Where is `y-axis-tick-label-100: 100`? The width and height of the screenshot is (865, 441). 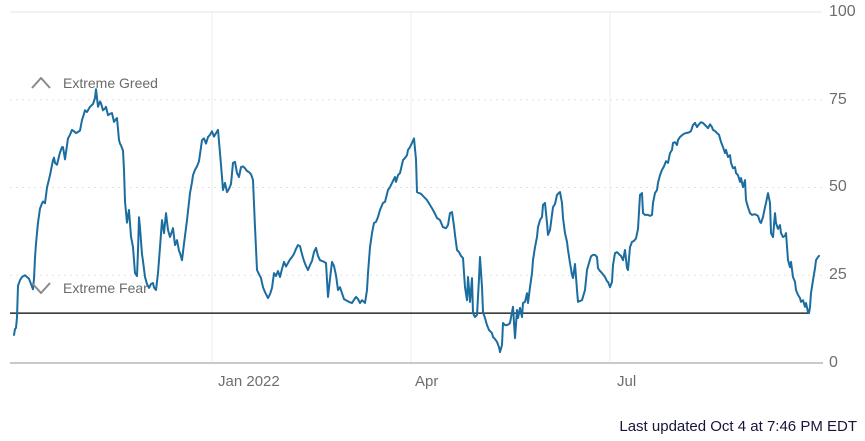
y-axis-tick-label-100: 100 is located at coordinates (842, 11).